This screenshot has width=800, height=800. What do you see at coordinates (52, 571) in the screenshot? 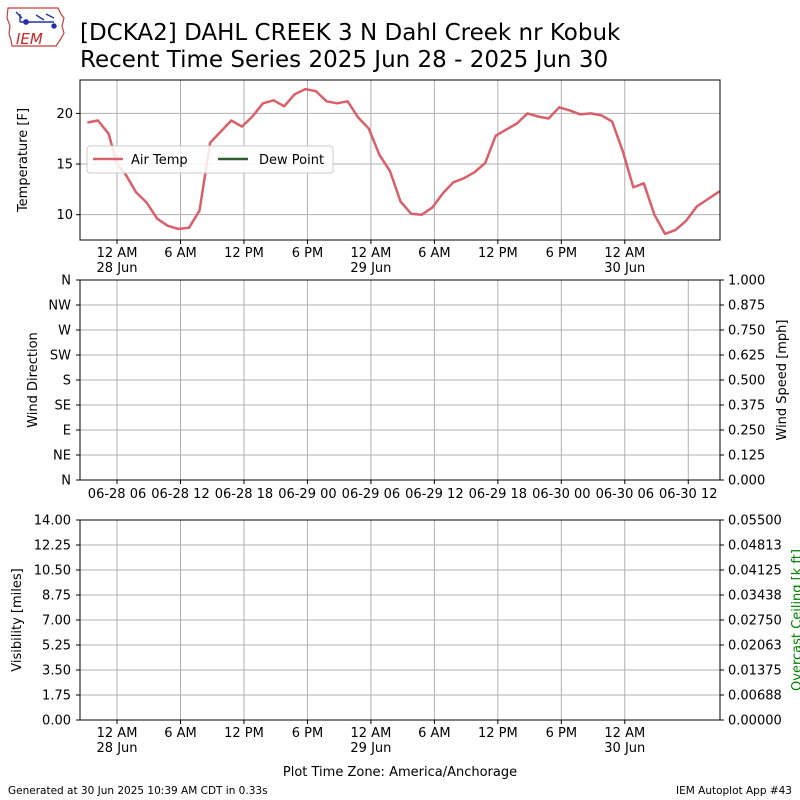
I see `y-tick-label: 10.50` at bounding box center [52, 571].